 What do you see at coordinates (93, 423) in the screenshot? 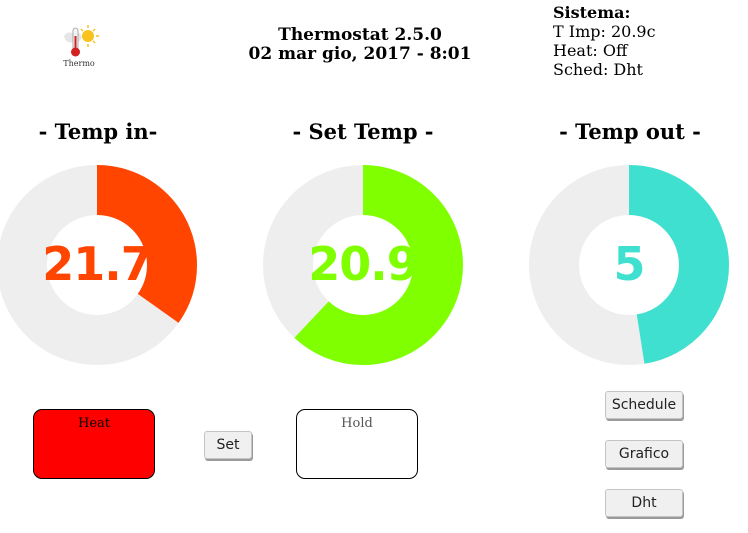
I see `heat-label: Heat` at bounding box center [93, 423].